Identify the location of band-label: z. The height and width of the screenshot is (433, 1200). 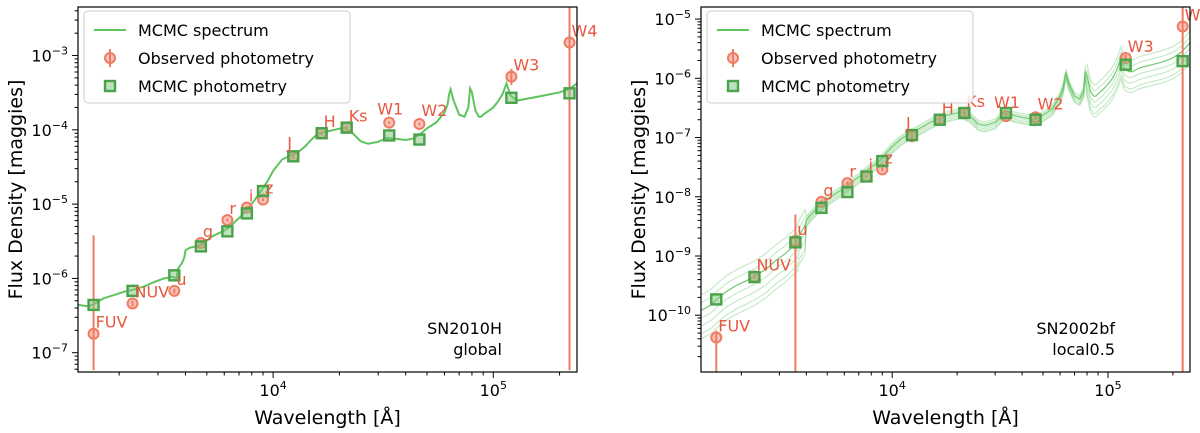
(269, 188).